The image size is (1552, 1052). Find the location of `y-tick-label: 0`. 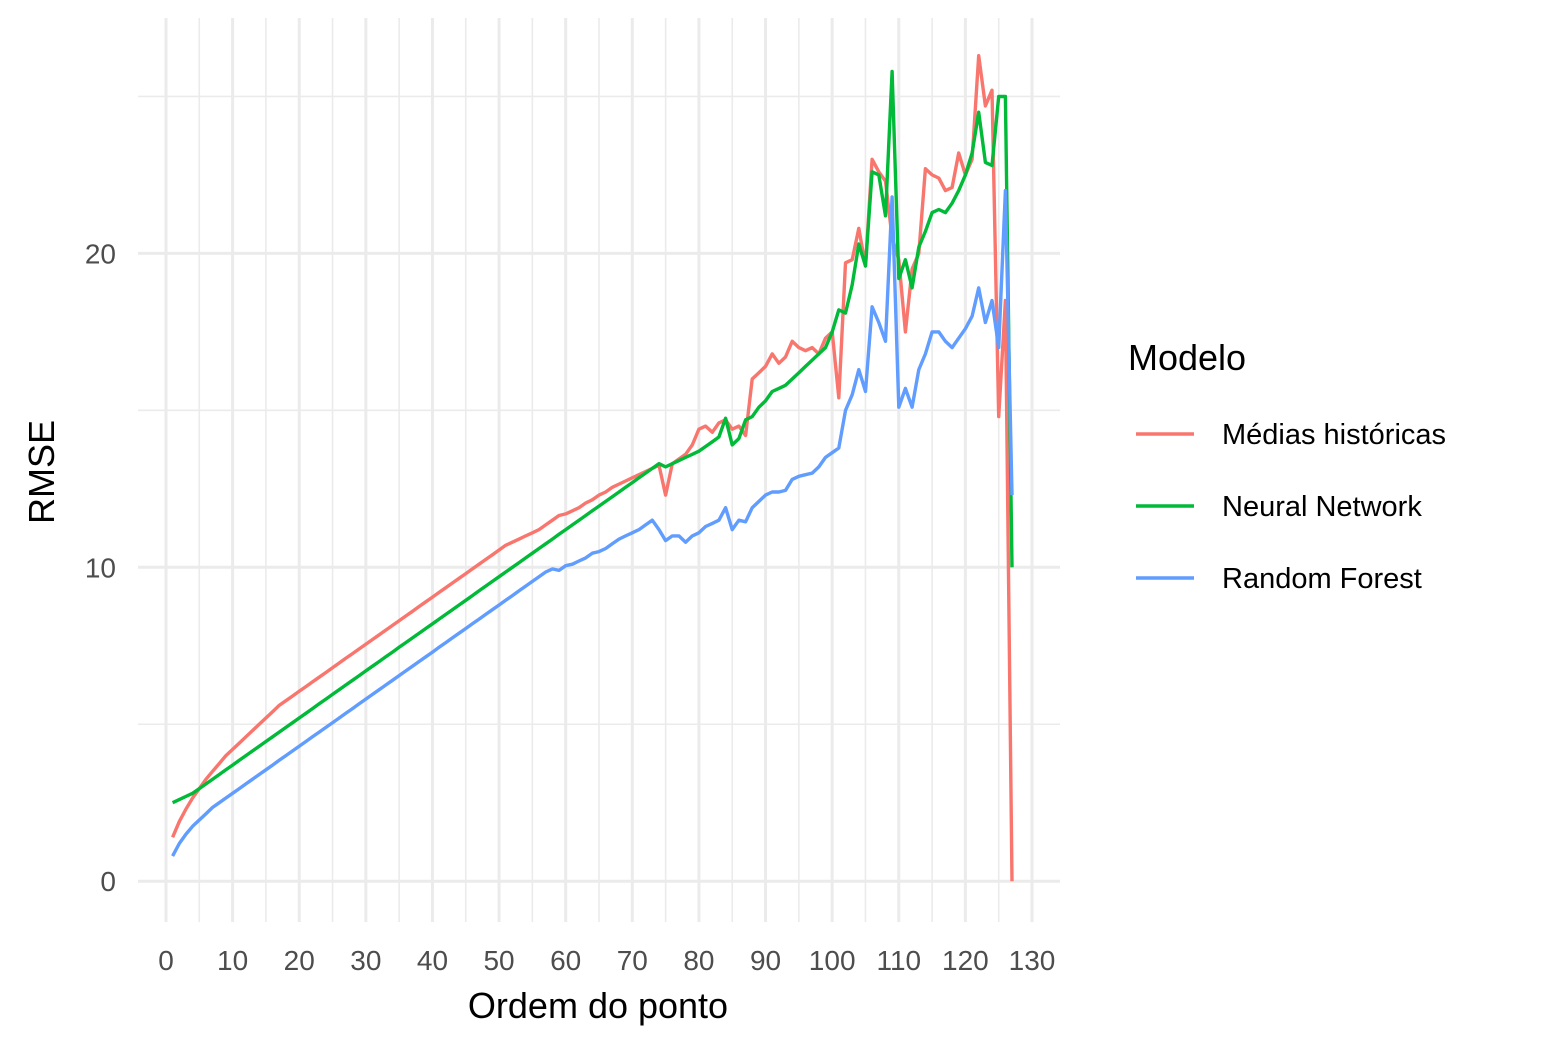

y-tick-label: 0 is located at coordinates (108, 881).